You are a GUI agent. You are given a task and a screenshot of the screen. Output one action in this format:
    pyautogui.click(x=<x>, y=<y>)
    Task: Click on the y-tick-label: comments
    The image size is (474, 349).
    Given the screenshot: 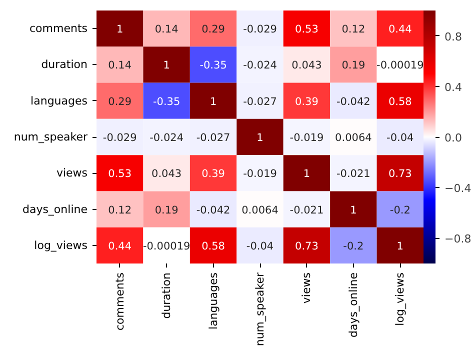 What is the action you would take?
    pyautogui.click(x=59, y=29)
    